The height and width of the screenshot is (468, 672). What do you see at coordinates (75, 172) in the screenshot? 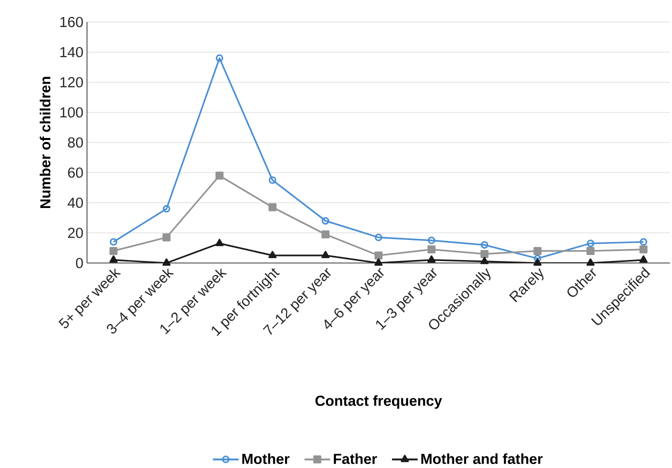
I see `y-tick-label: 60` at bounding box center [75, 172].